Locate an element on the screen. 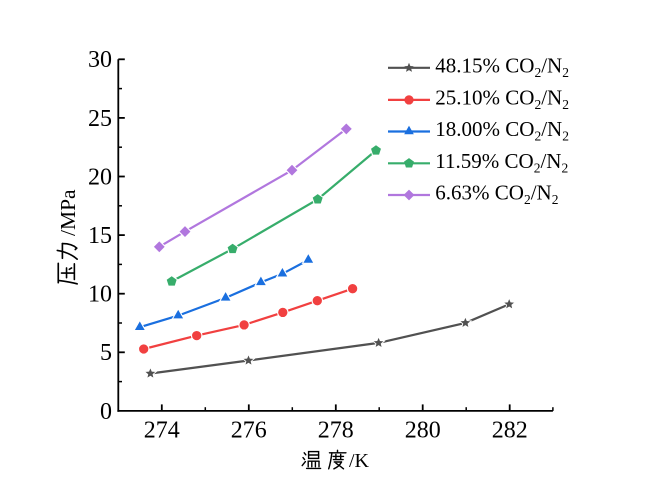  svg-text: 15 is located at coordinates (100, 236).